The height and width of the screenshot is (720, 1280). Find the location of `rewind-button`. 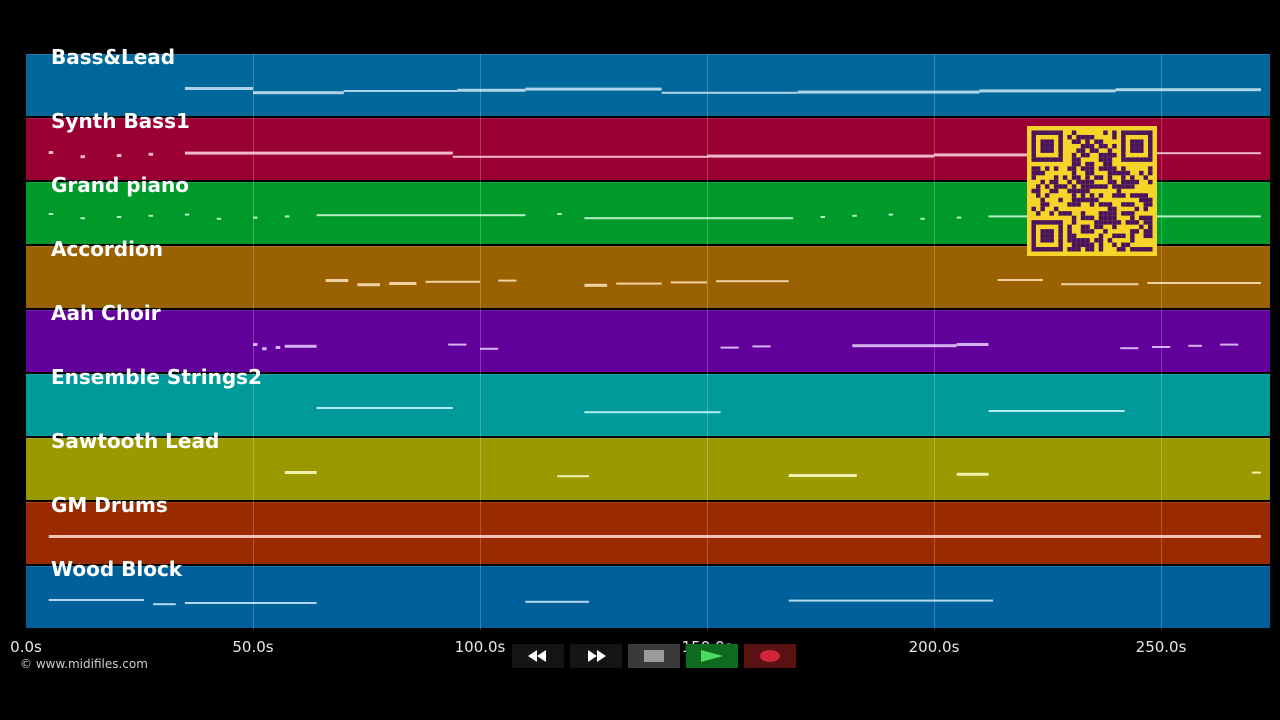

rewind-button is located at coordinates (538, 656).